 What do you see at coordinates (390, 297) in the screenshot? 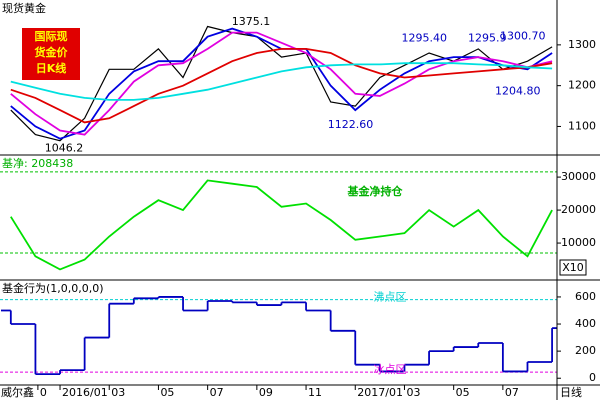
I see `reference-label: 沸点区` at bounding box center [390, 297].